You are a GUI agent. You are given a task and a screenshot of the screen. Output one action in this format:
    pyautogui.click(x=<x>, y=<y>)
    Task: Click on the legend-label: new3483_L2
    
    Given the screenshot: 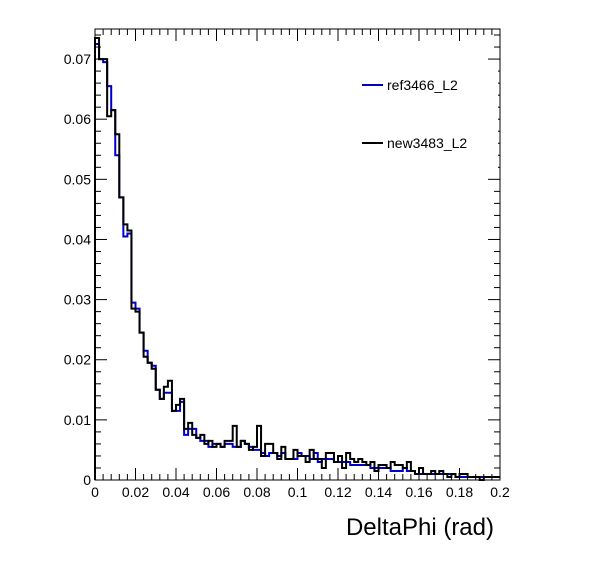 What is the action you would take?
    pyautogui.click(x=427, y=143)
    